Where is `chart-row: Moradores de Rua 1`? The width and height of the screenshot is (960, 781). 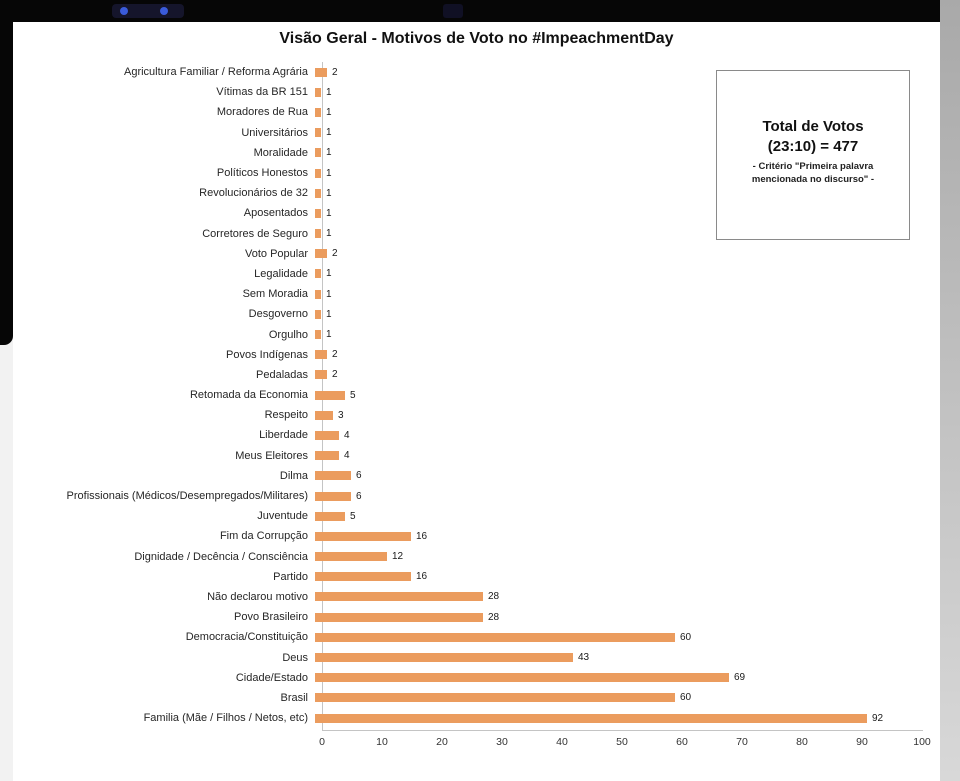 chart-row: Moradores de Rua 1 is located at coordinates (473, 112).